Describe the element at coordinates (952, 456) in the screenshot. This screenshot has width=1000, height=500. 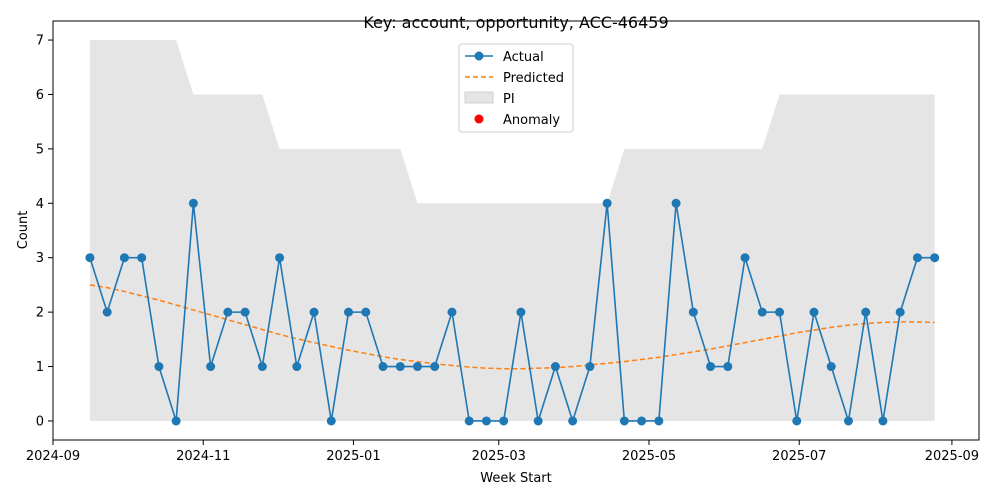
I see `x-tick-label: 2025-09` at that location.